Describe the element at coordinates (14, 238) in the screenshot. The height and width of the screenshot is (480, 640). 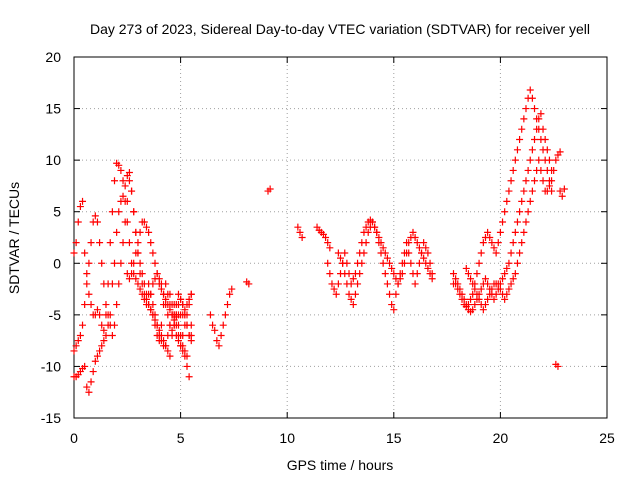
I see `y-axis-label: SDTVAR / TECUs` at that location.